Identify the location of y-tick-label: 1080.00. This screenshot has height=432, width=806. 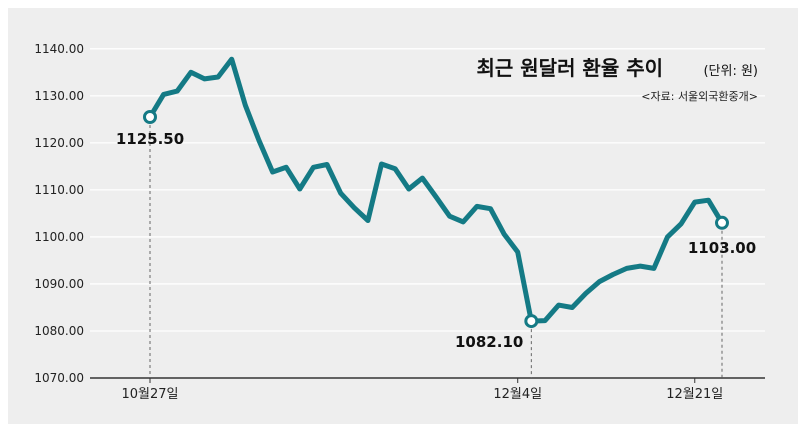
(59, 331).